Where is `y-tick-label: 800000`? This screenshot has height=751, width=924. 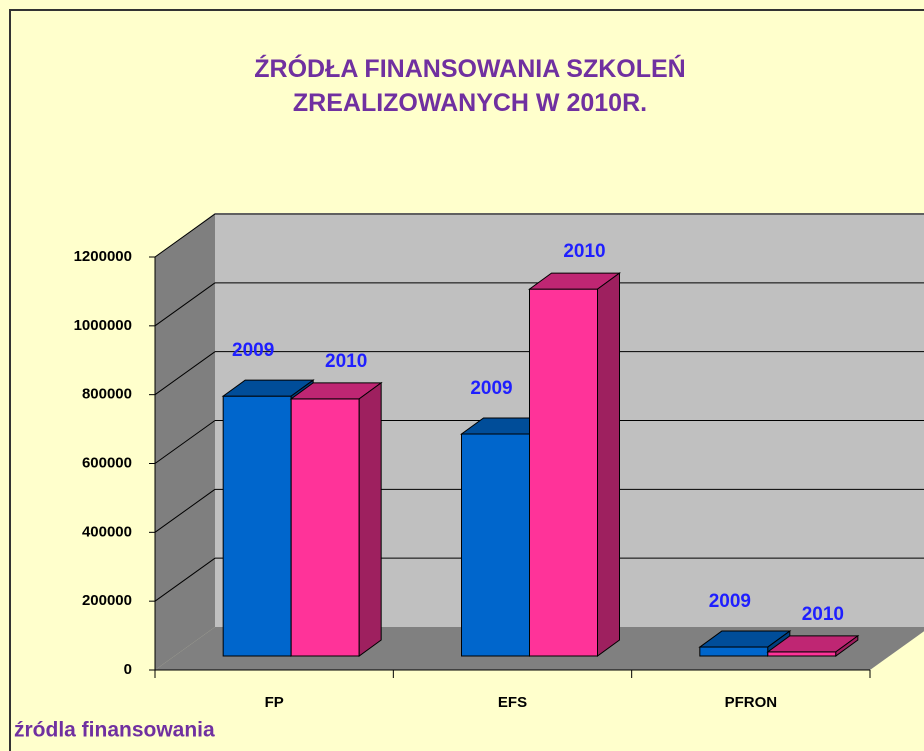
y-tick-label: 800000 is located at coordinates (107, 394).